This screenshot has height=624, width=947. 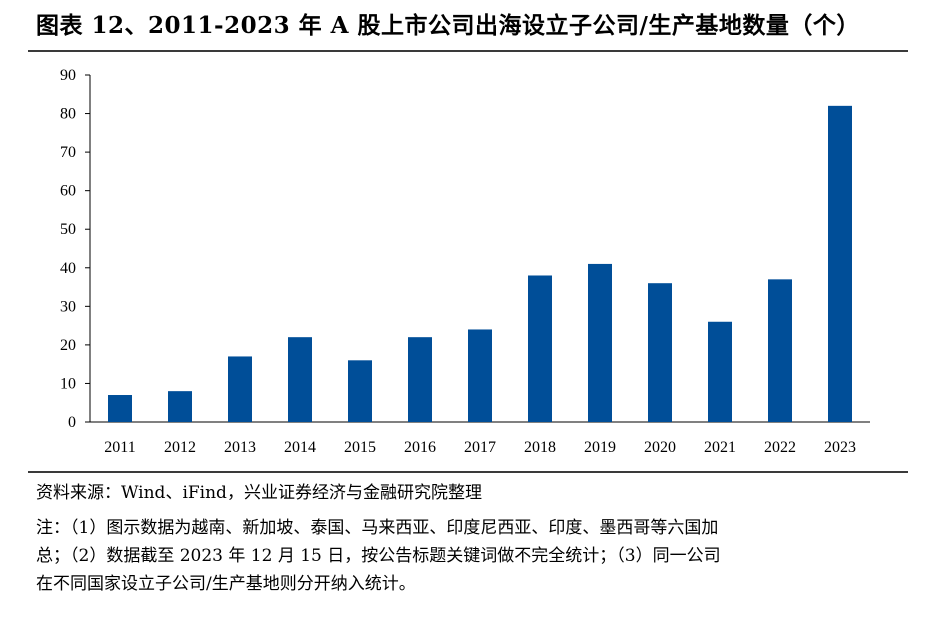 What do you see at coordinates (300, 447) in the screenshot?
I see `x-tick-label: 2014` at bounding box center [300, 447].